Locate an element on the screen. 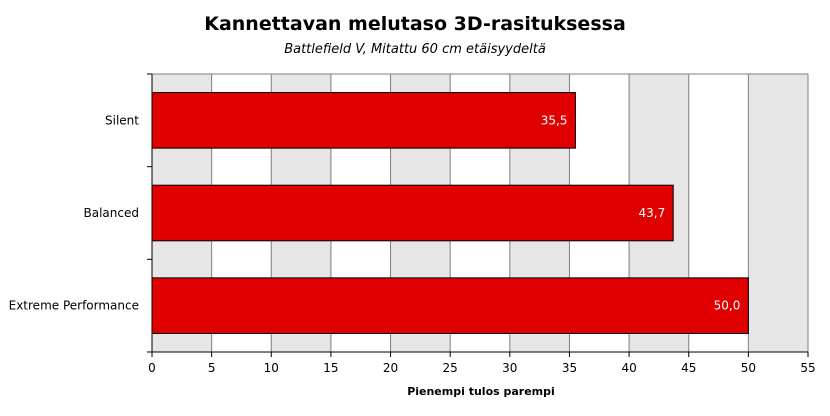 The width and height of the screenshot is (830, 416). plot-band is located at coordinates (778, 213).